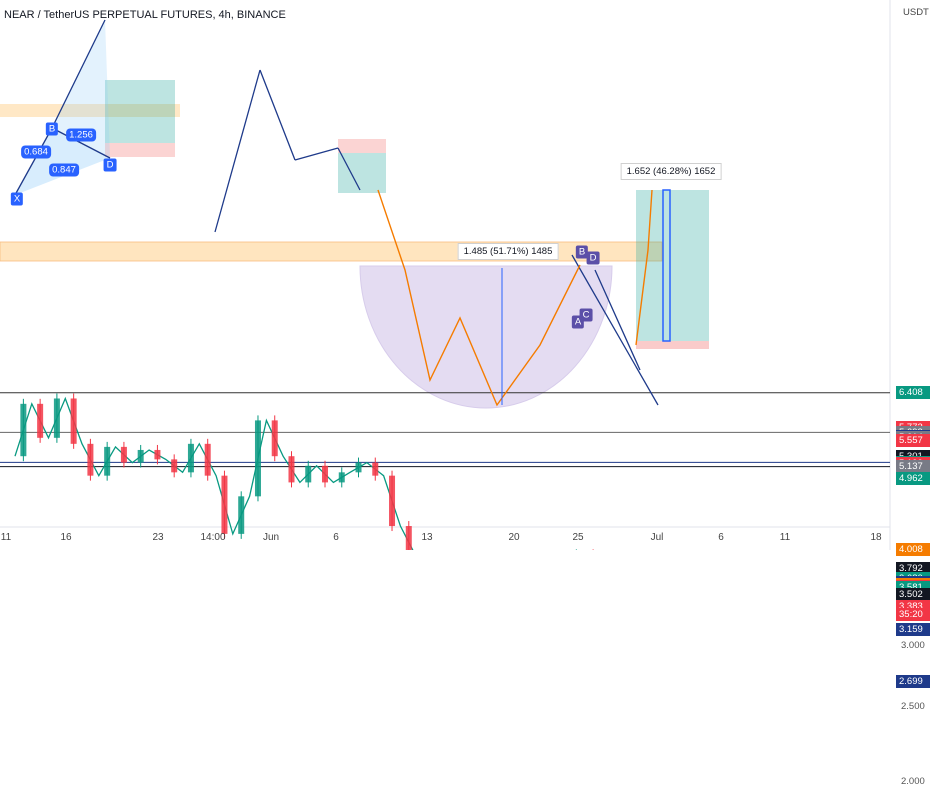 The image size is (932, 787). What do you see at coordinates (913, 467) in the screenshot?
I see `price-label: 5.137` at bounding box center [913, 467].